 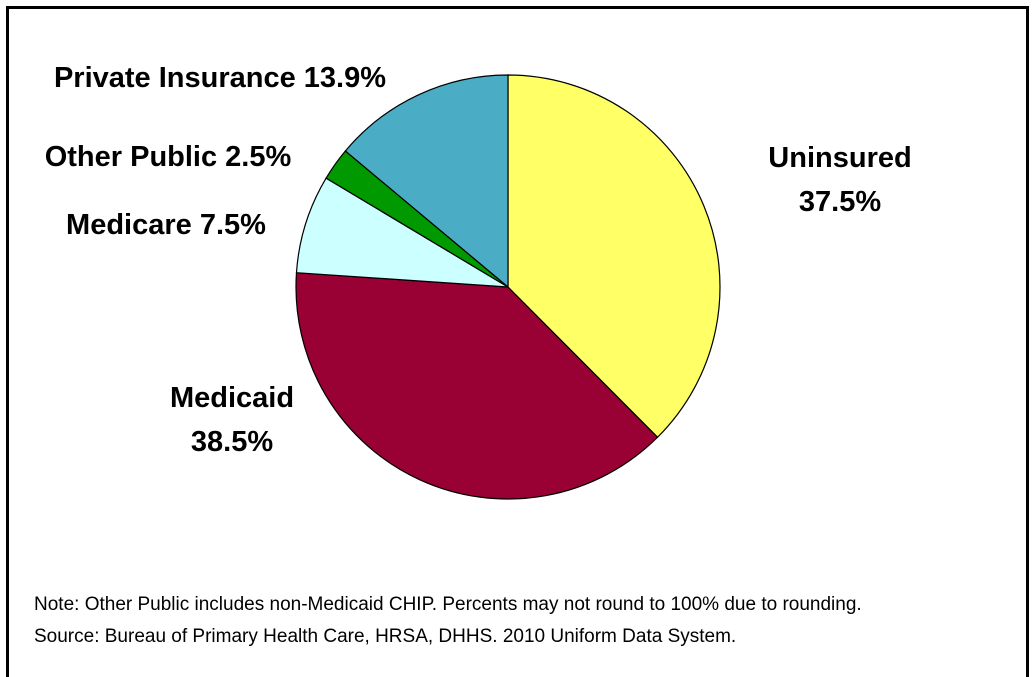 I want to click on pie-slice-uninsured, so click(x=614, y=256).